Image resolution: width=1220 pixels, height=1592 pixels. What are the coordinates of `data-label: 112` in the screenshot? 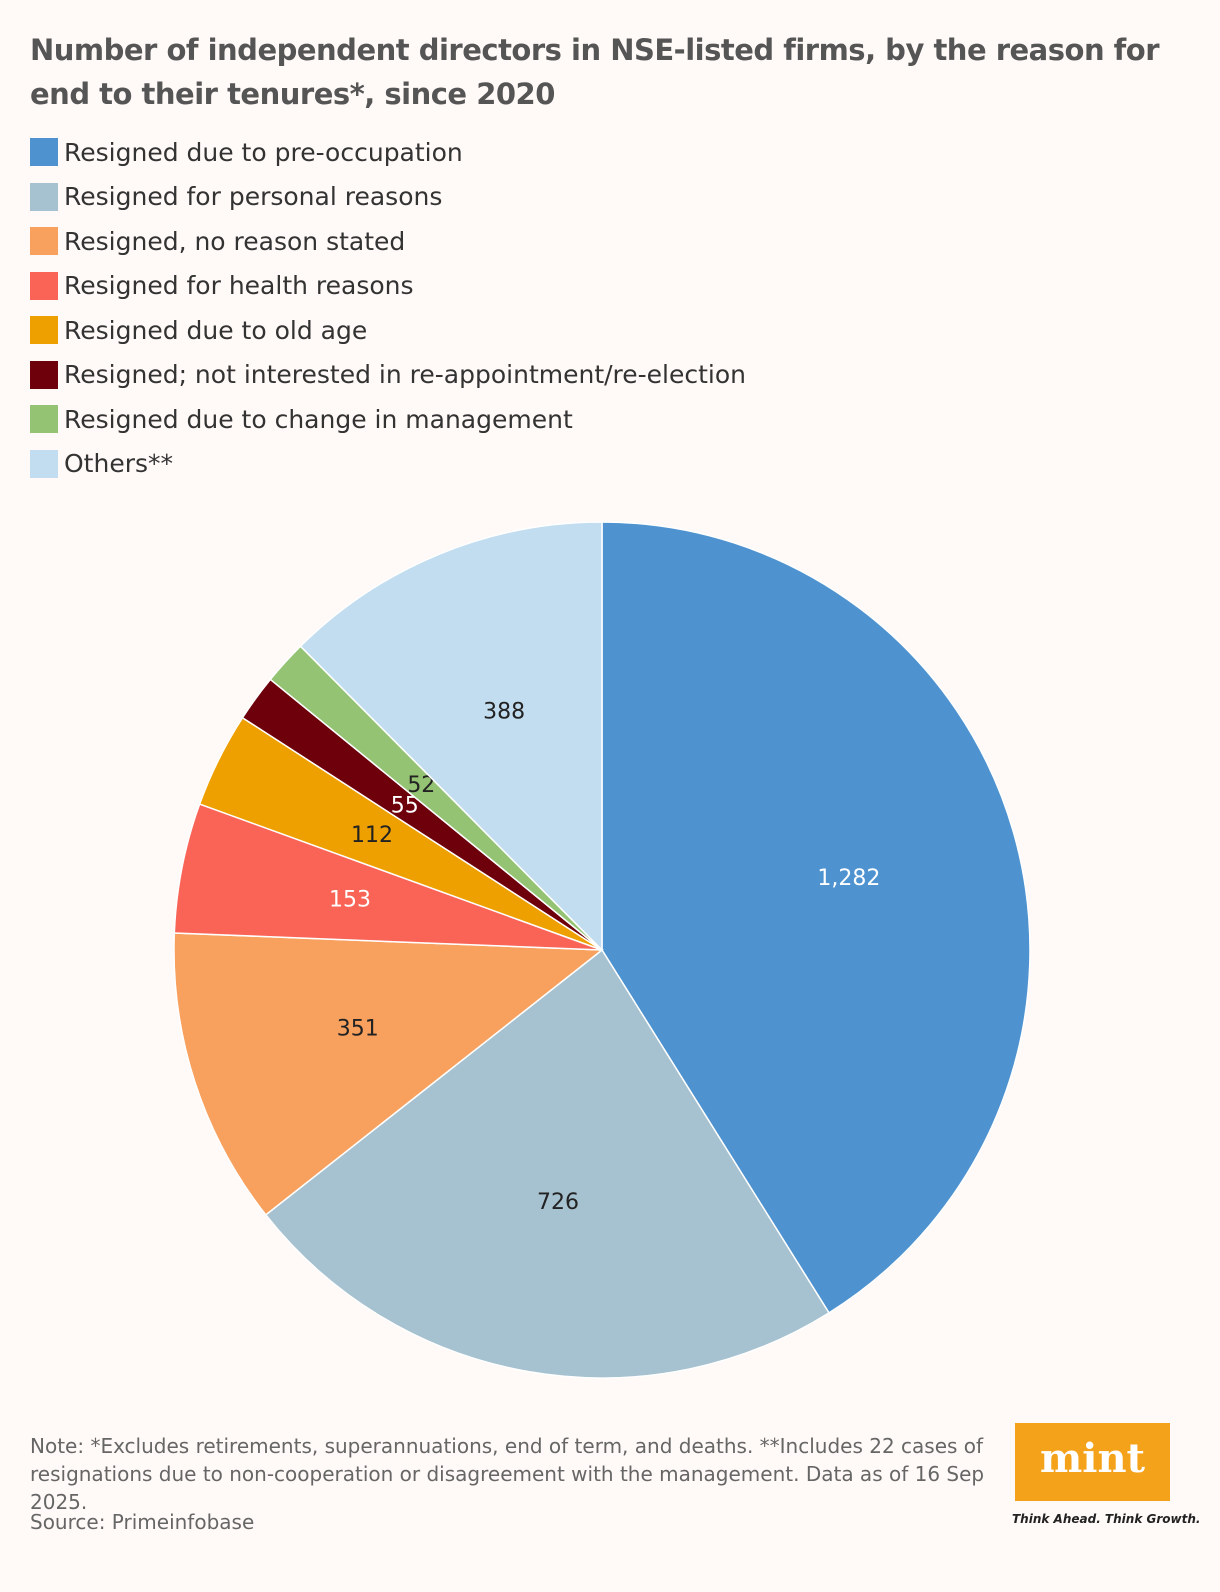 It's located at (372, 835).